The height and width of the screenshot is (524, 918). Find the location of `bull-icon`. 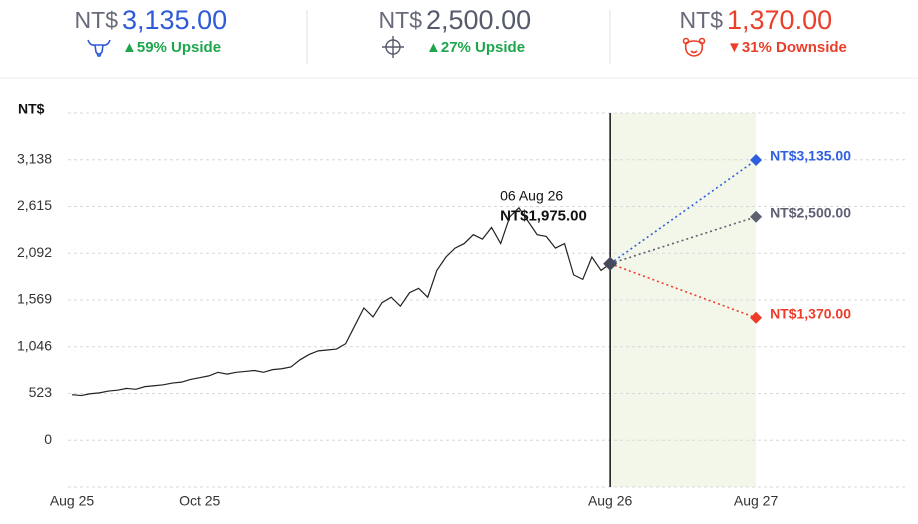

bull-icon is located at coordinates (99, 48).